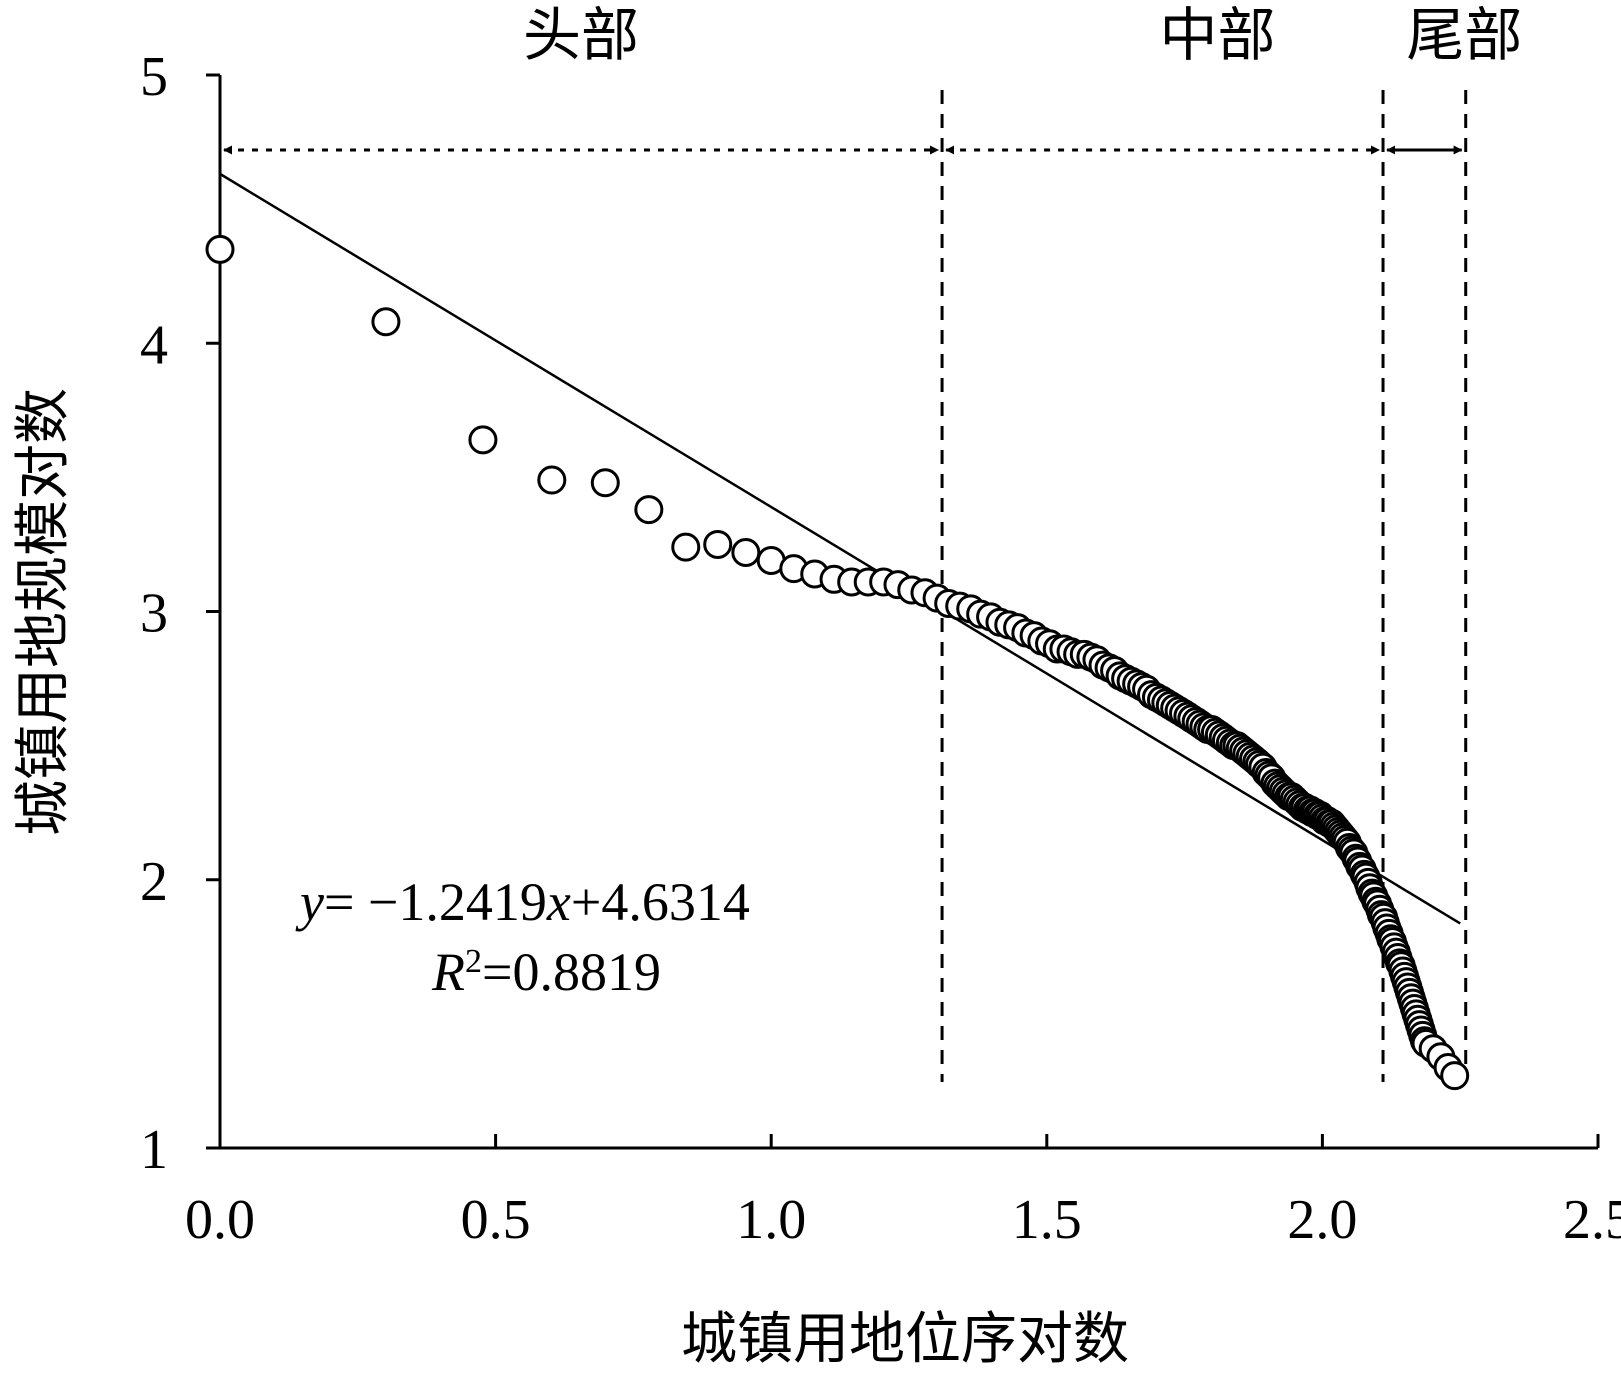 The image size is (1621, 1384). I want to click on y-tick-label-1: 2, so click(154, 882).